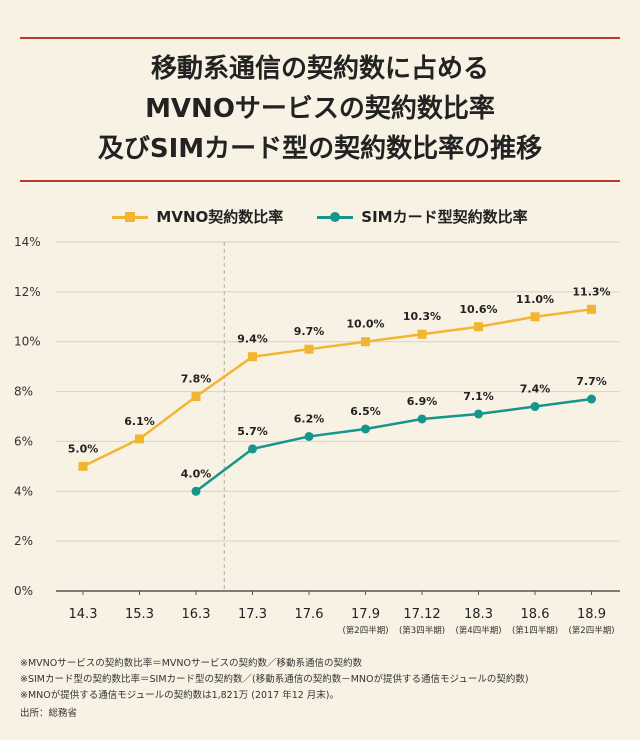 The width and height of the screenshot is (640, 740). I want to click on x-tick-label: 18.3, so click(478, 614).